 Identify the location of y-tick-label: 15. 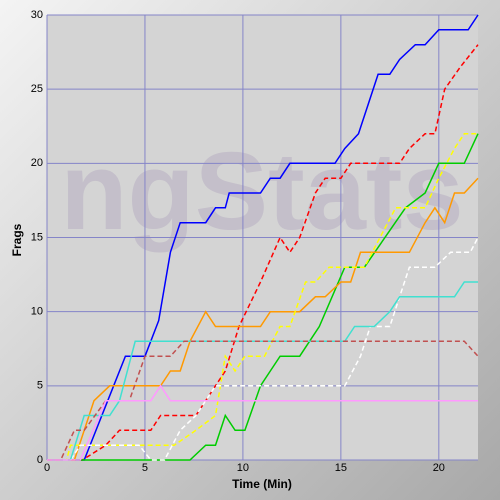
(37, 237).